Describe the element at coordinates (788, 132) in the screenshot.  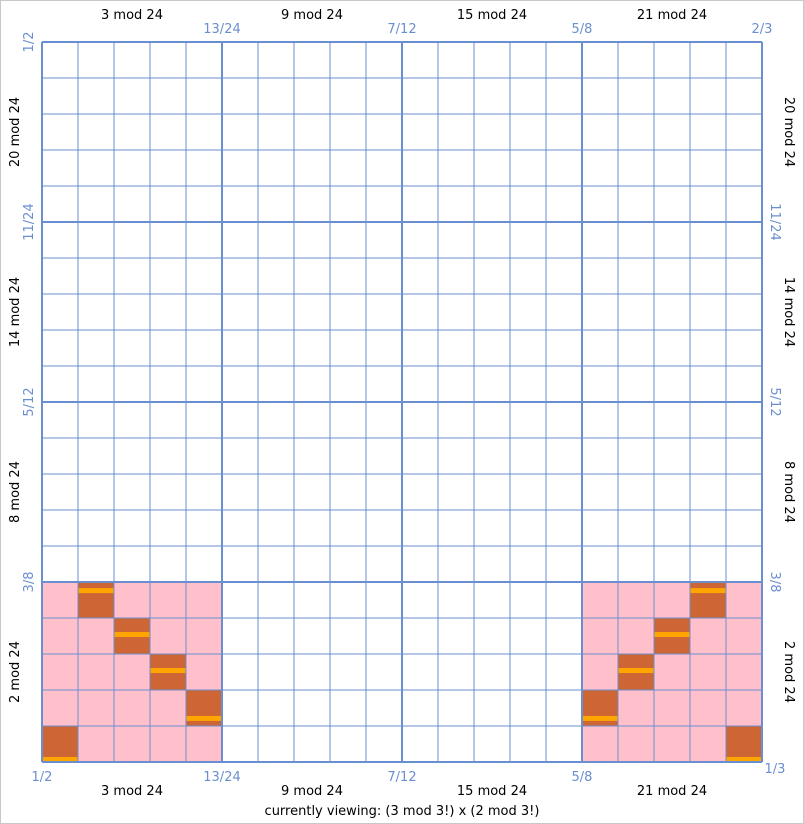
I see `right-label-1: 20 mod 24` at that location.